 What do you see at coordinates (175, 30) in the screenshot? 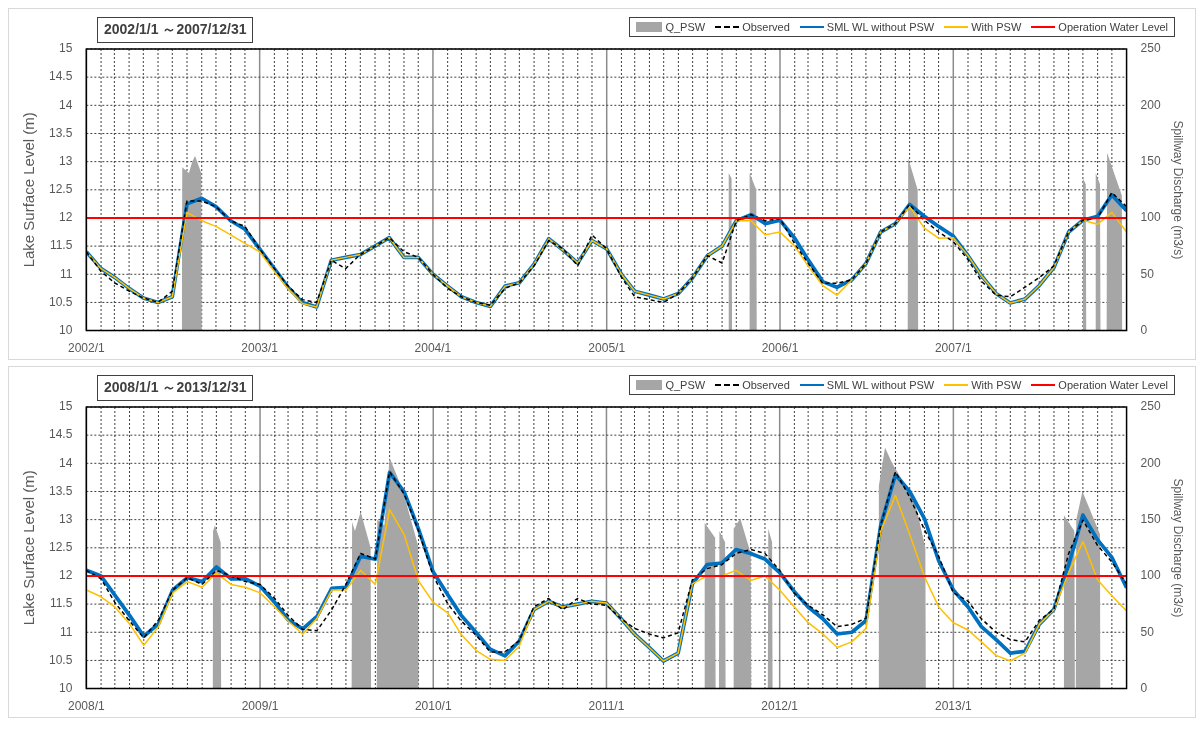
I see `chart-title: 2002/1/1 ～2007/12/31` at bounding box center [175, 30].